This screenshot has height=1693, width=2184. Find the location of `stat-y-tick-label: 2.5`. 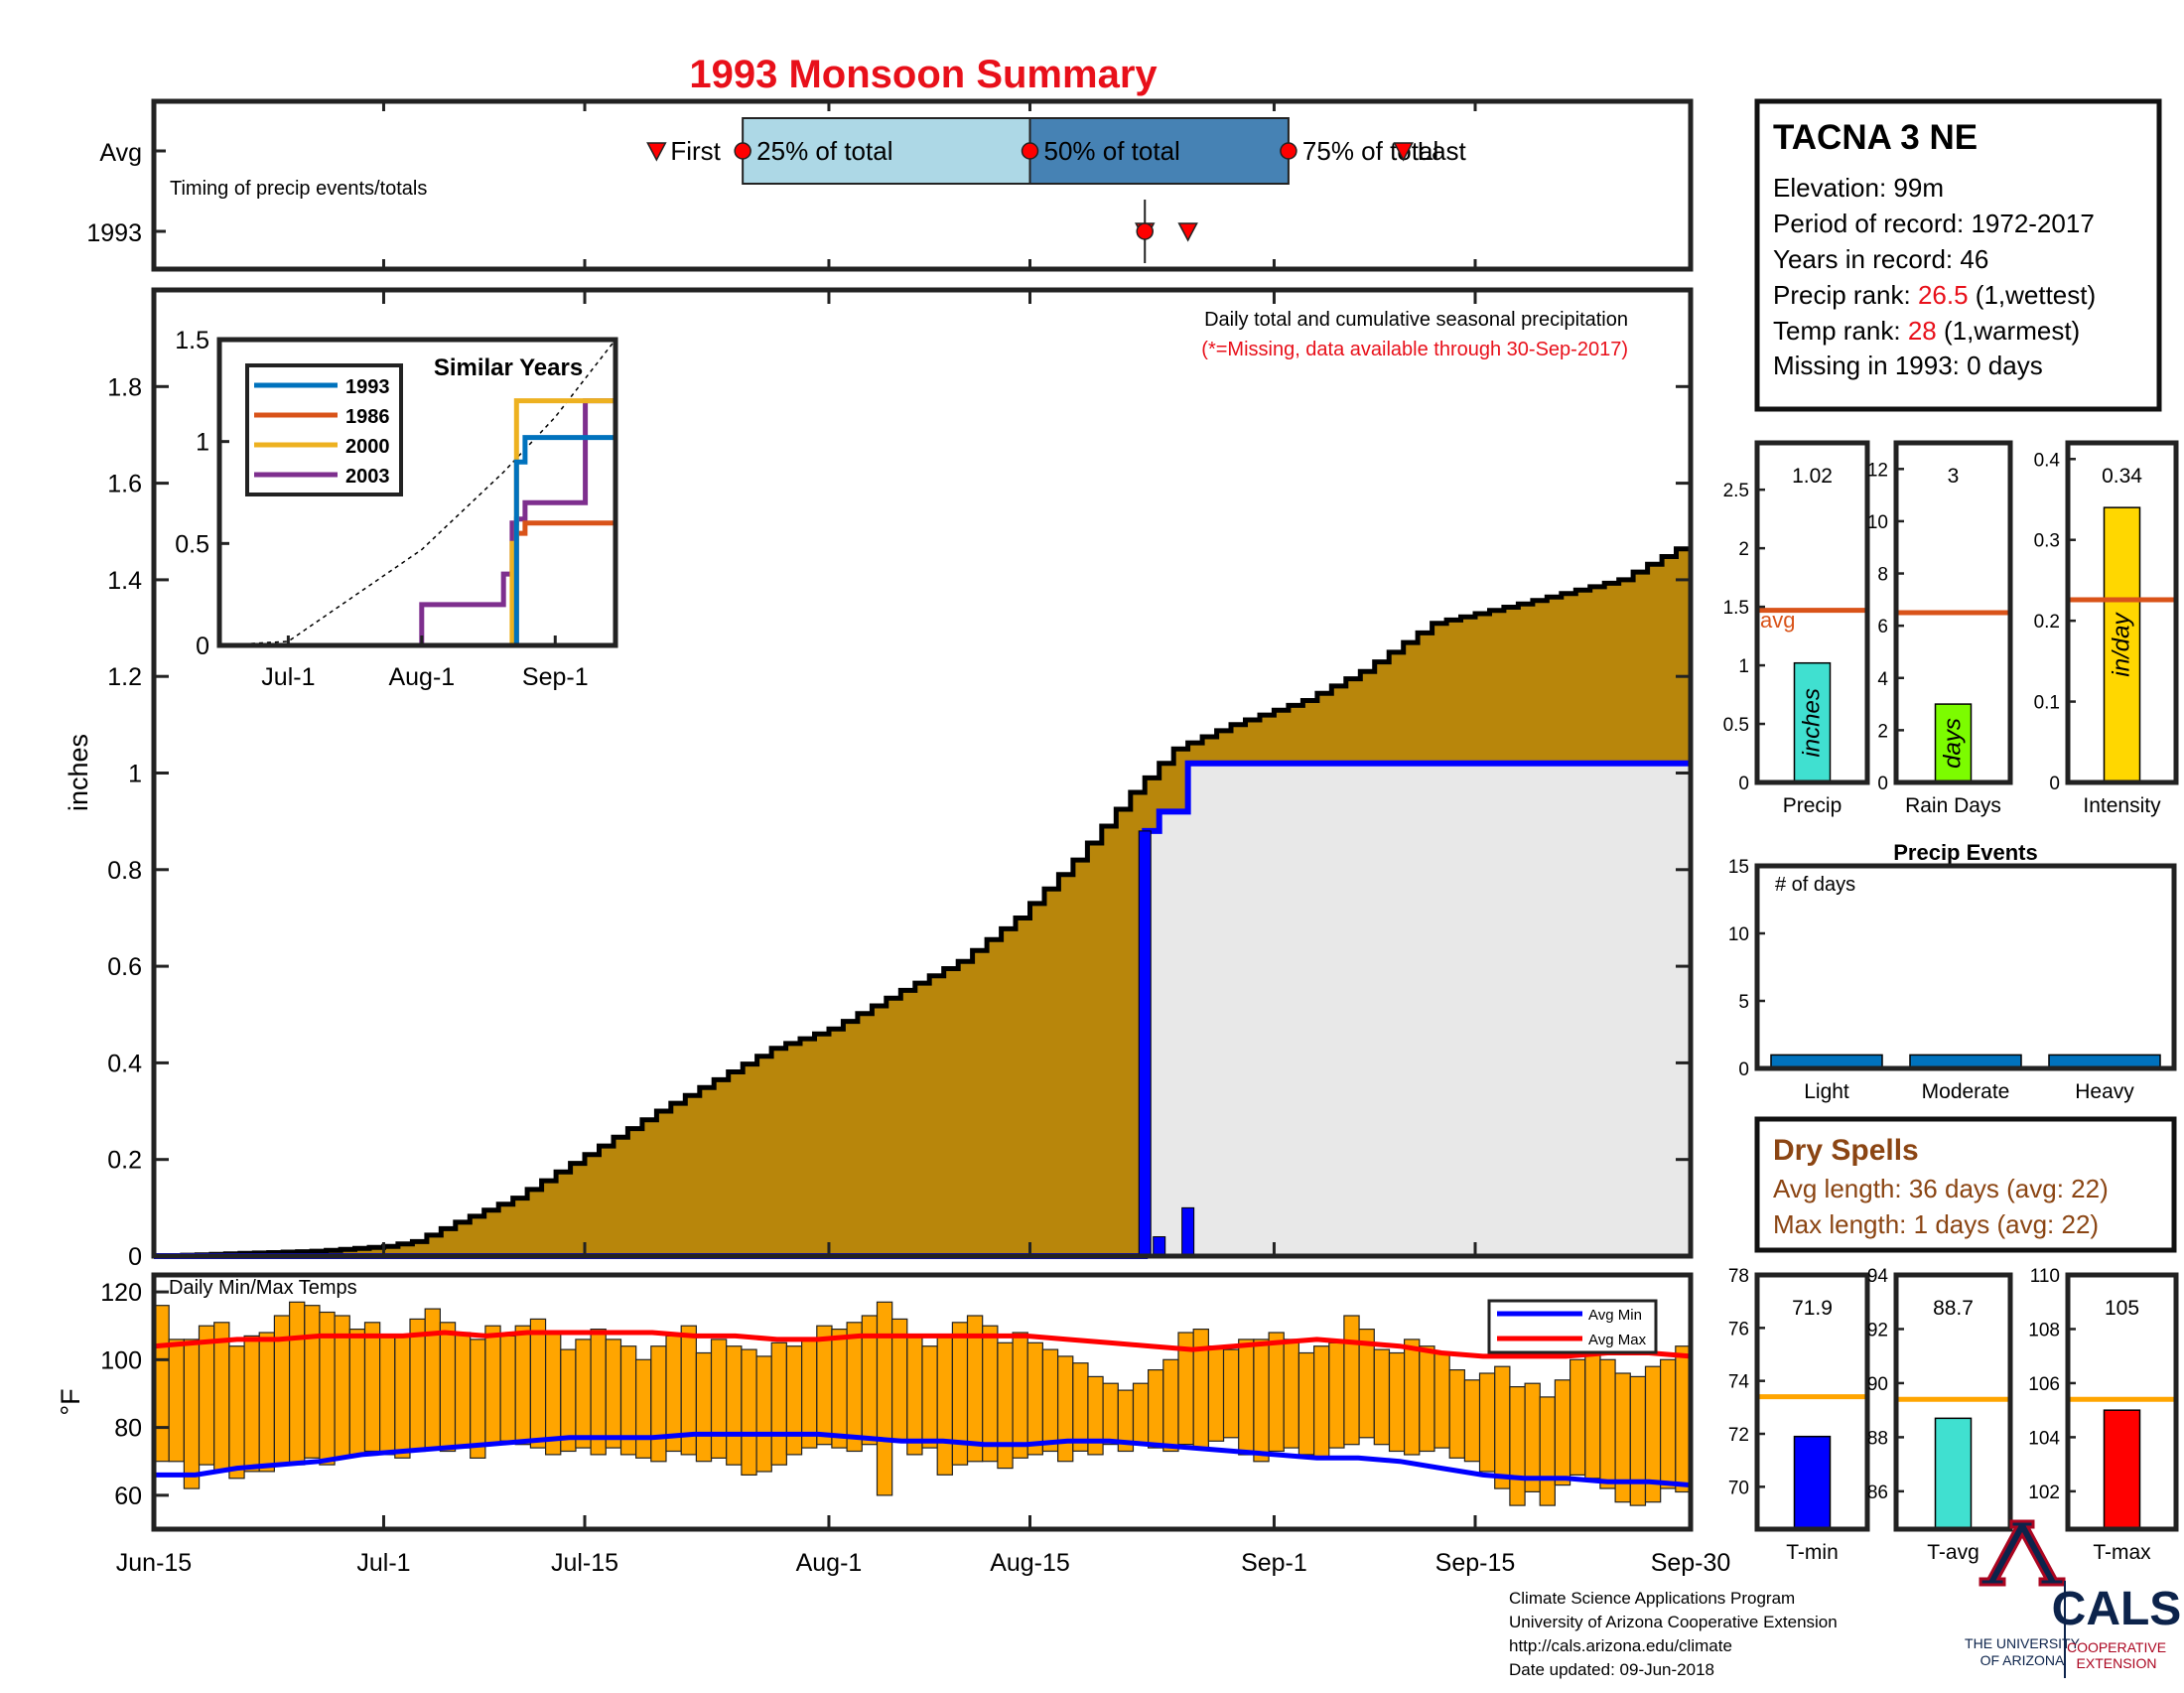

stat-y-tick-label: 2.5 is located at coordinates (1736, 491).